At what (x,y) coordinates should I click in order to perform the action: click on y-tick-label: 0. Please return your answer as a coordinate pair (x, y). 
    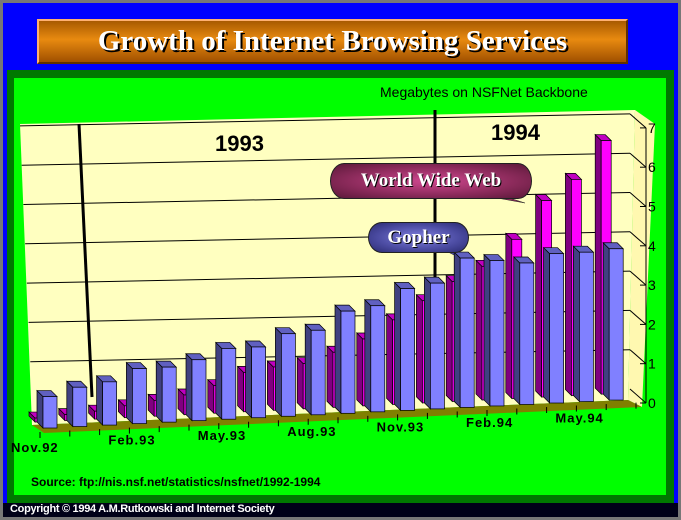
    Looking at the image, I should click on (652, 403).